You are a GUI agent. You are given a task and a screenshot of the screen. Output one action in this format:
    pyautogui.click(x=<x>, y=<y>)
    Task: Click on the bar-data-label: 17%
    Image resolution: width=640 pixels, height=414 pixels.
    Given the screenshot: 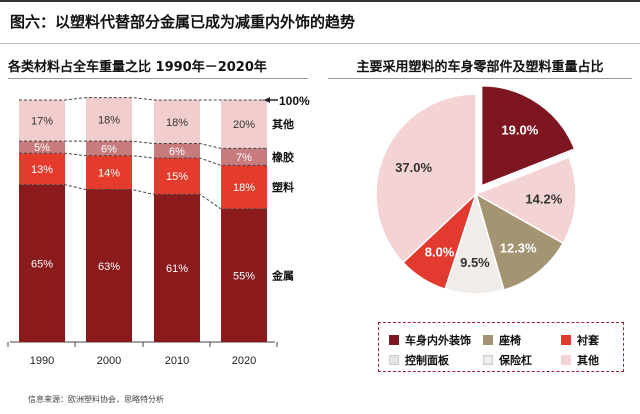 What is the action you would take?
    pyautogui.click(x=42, y=122)
    